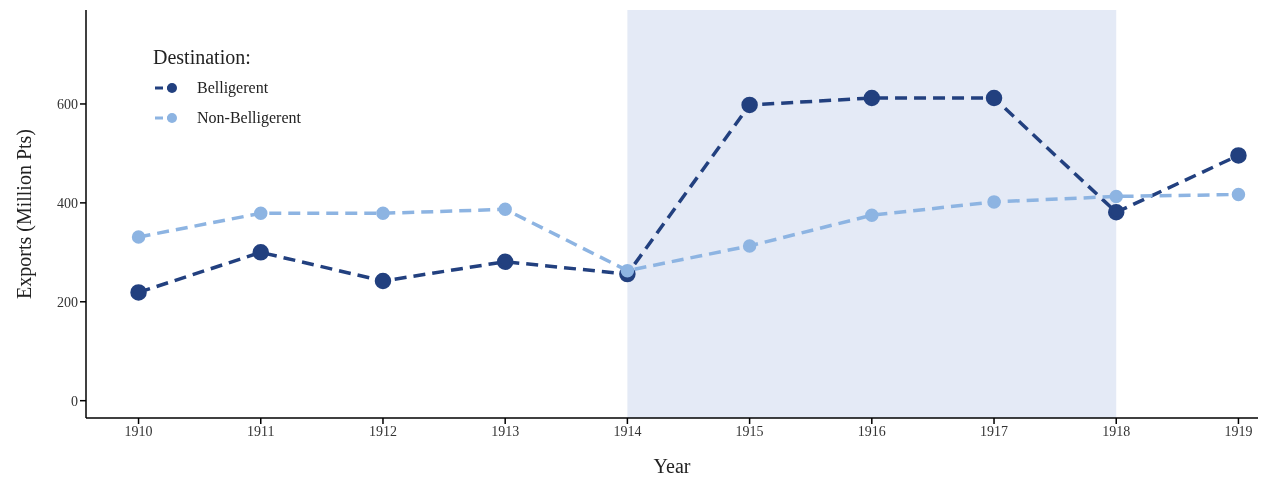 This screenshot has width=1285, height=489. Describe the element at coordinates (994, 431) in the screenshot. I see `x-tick-label: 1917` at that location.